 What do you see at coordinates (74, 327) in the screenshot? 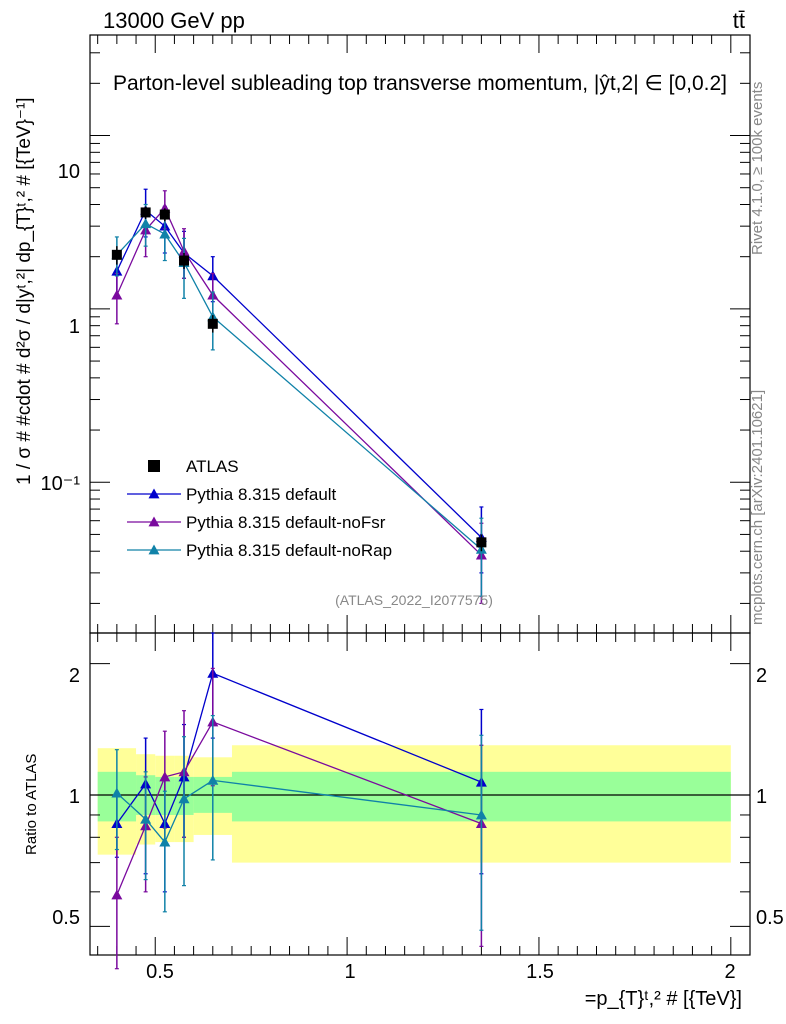
I see `main-ytick-label-1: 1` at bounding box center [74, 327].